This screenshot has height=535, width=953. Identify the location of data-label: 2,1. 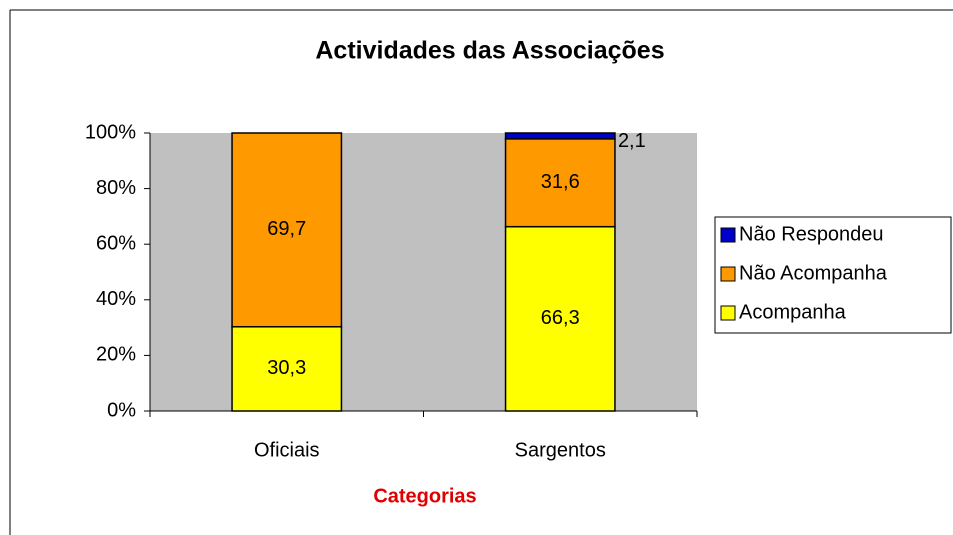
(632, 141).